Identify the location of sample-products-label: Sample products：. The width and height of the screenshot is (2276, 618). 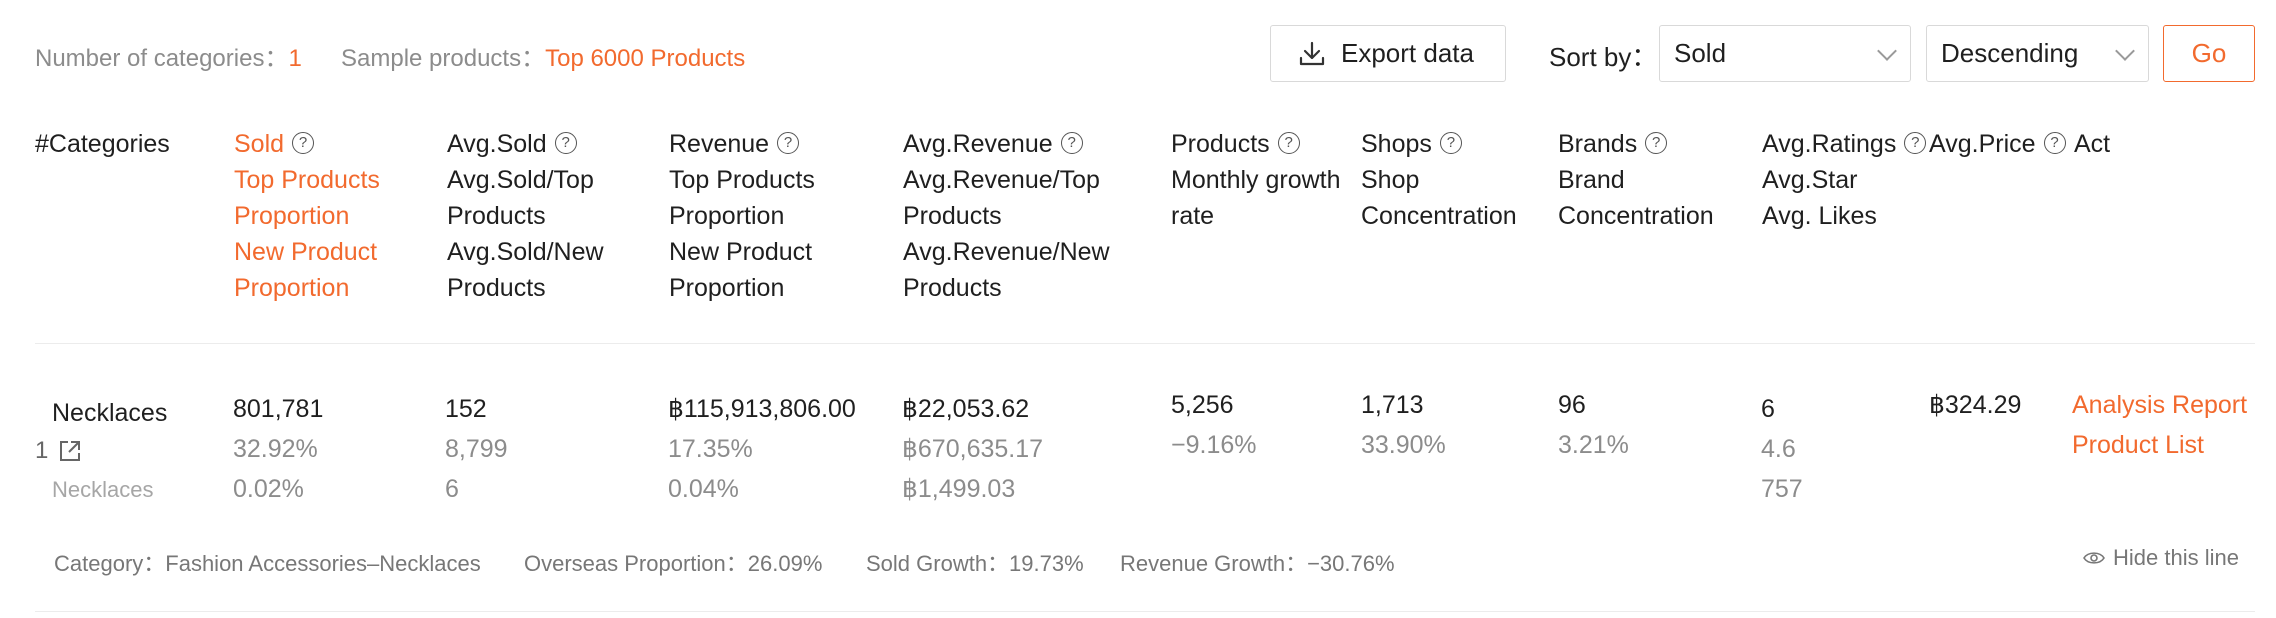
(443, 58).